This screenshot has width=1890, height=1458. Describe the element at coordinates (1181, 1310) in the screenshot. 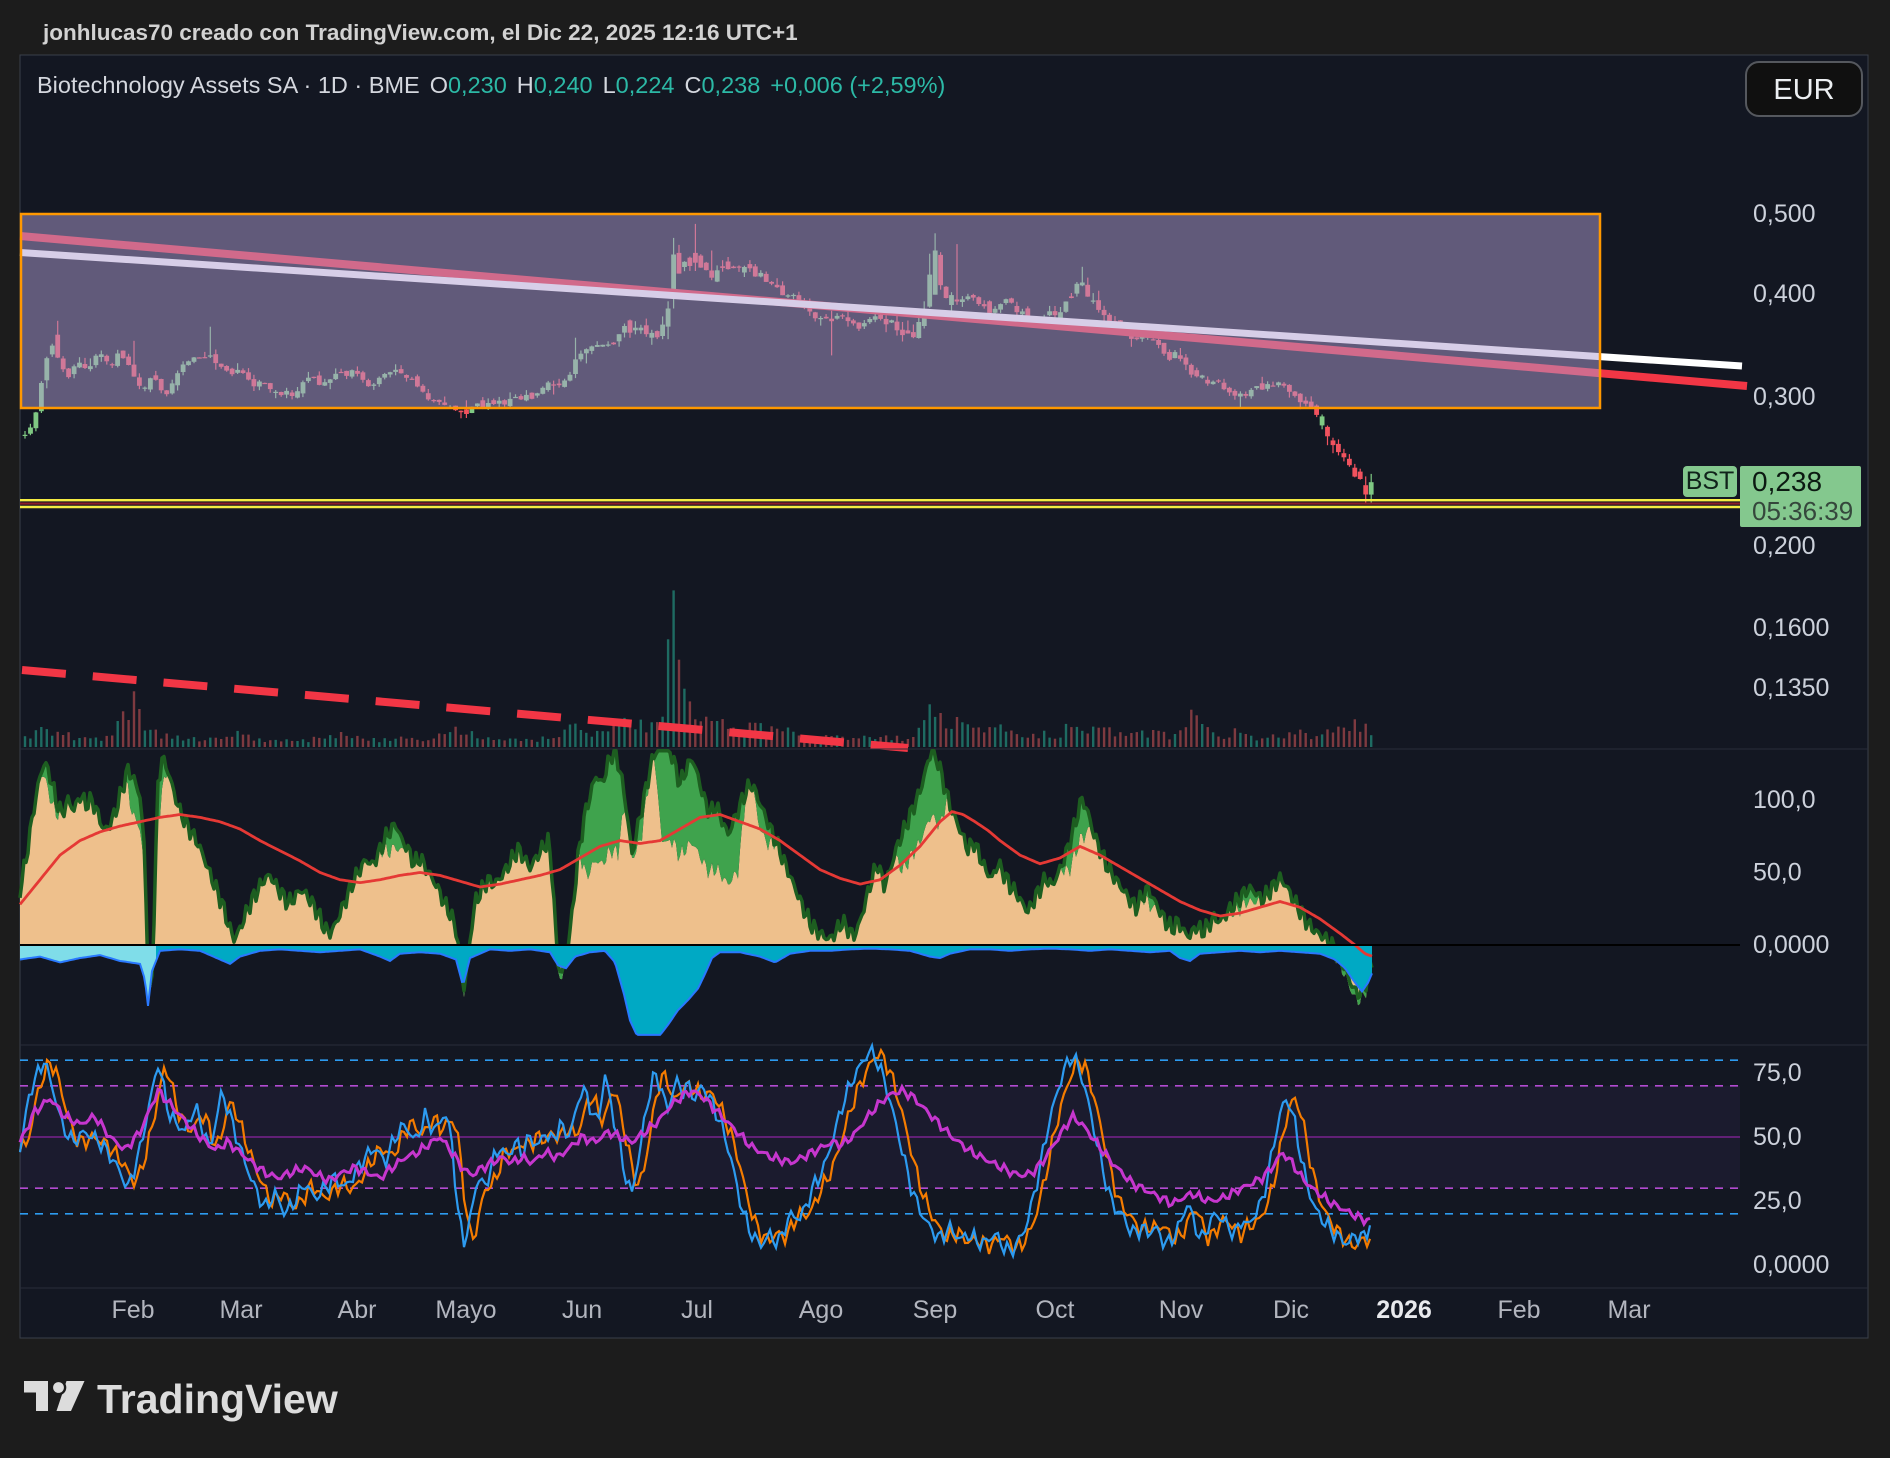

I see `svg-text: Nov` at that location.